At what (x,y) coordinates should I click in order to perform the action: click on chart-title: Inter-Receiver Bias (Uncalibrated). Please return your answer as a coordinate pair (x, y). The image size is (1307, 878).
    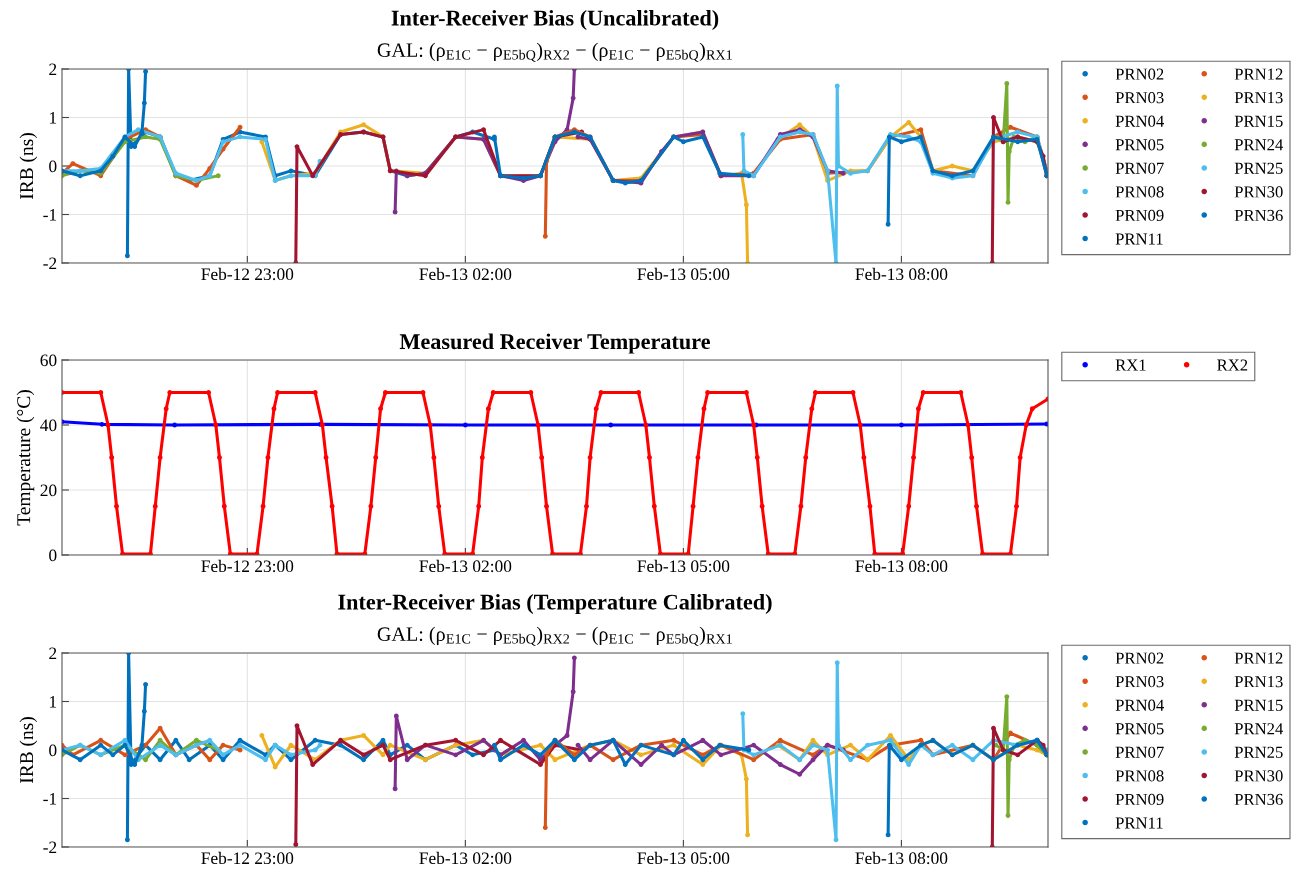
    Looking at the image, I should click on (555, 20).